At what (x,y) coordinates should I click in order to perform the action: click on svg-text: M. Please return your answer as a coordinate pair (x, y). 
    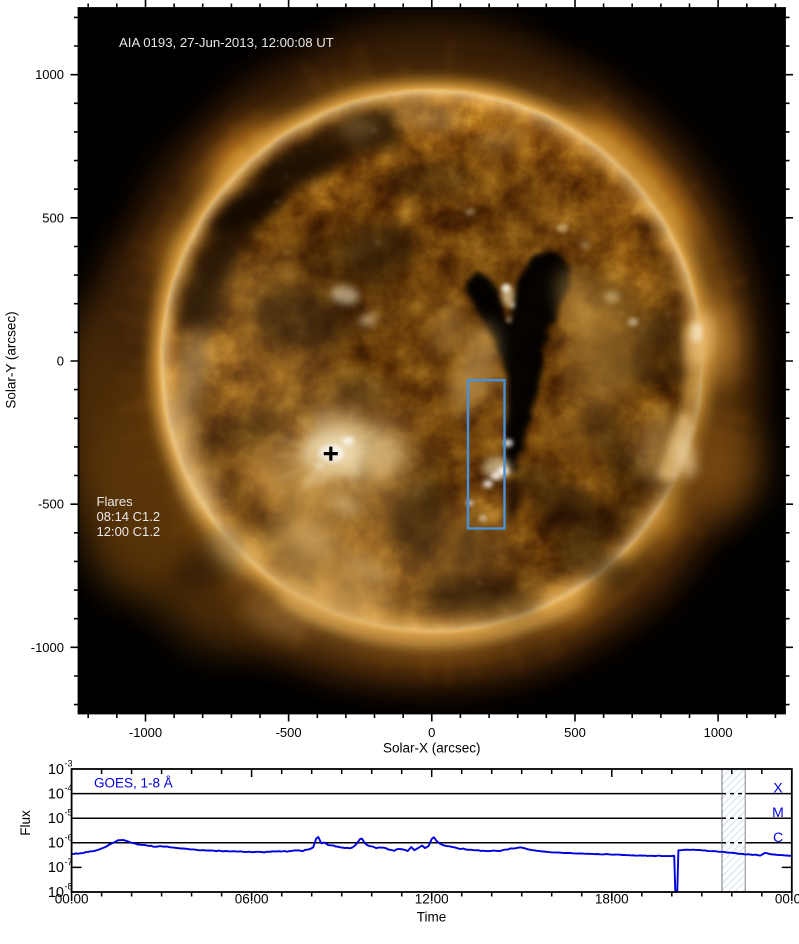
    Looking at the image, I should click on (778, 812).